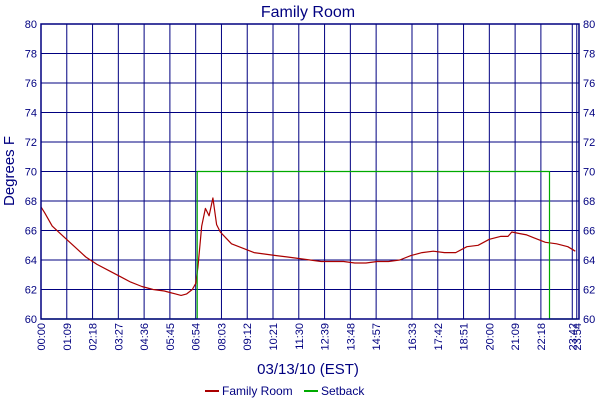 This screenshot has width=600, height=400. What do you see at coordinates (31, 143) in the screenshot?
I see `y-tick-label-left: 72` at bounding box center [31, 143].